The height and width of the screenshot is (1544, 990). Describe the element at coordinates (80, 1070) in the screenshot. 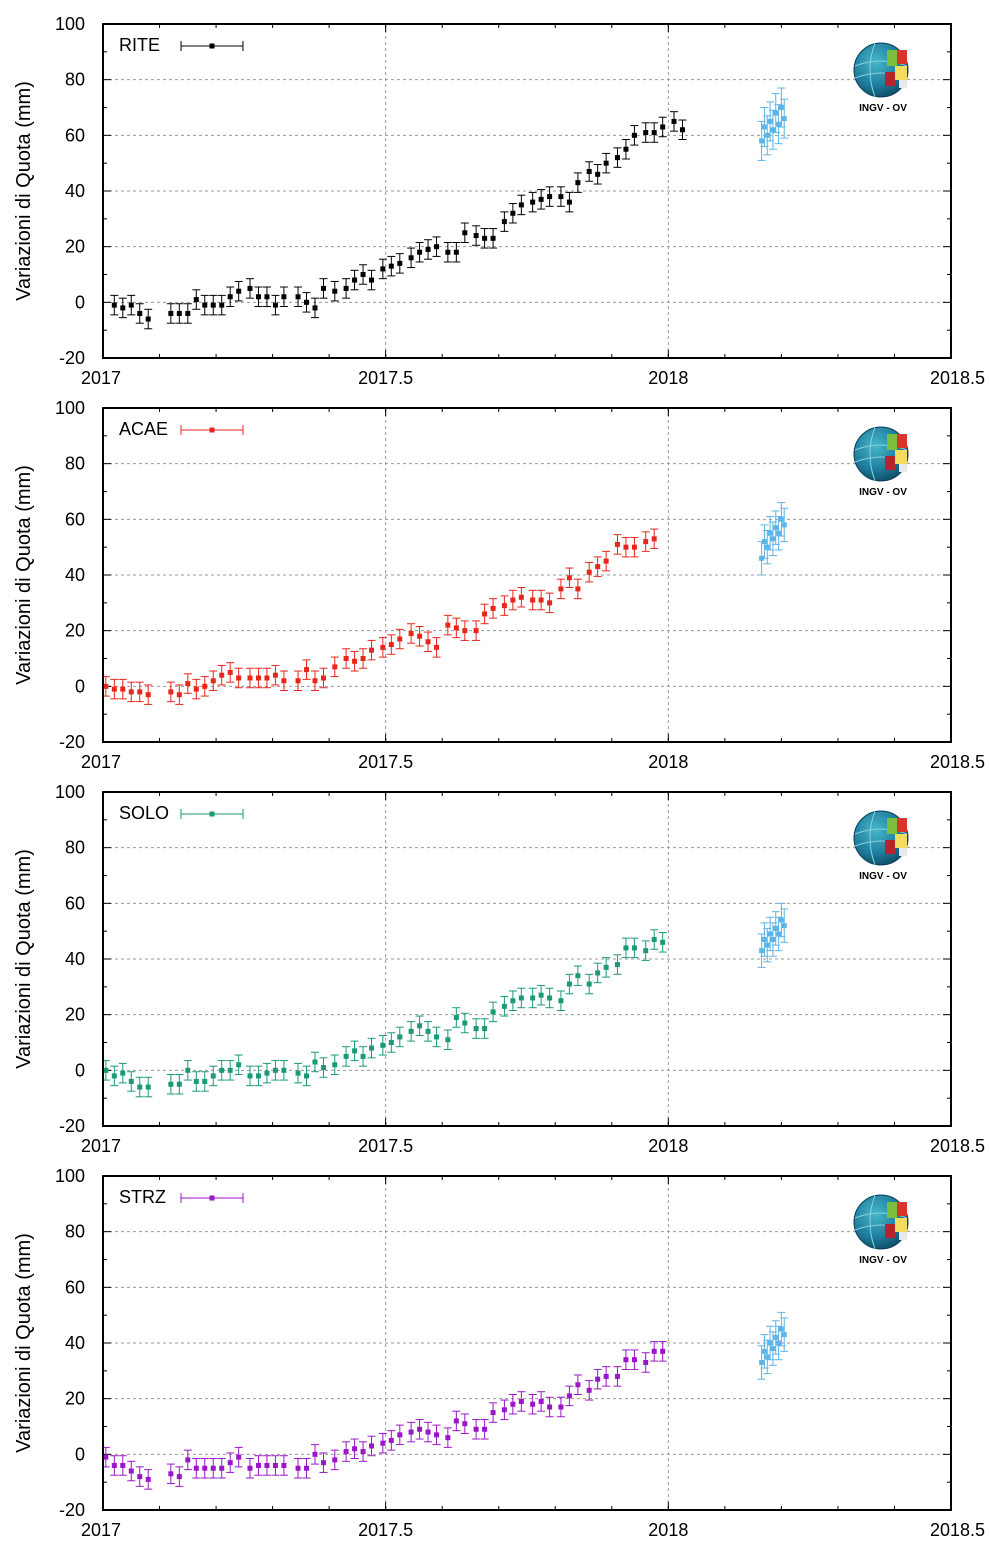

I see `y-tick-label: 0` at that location.